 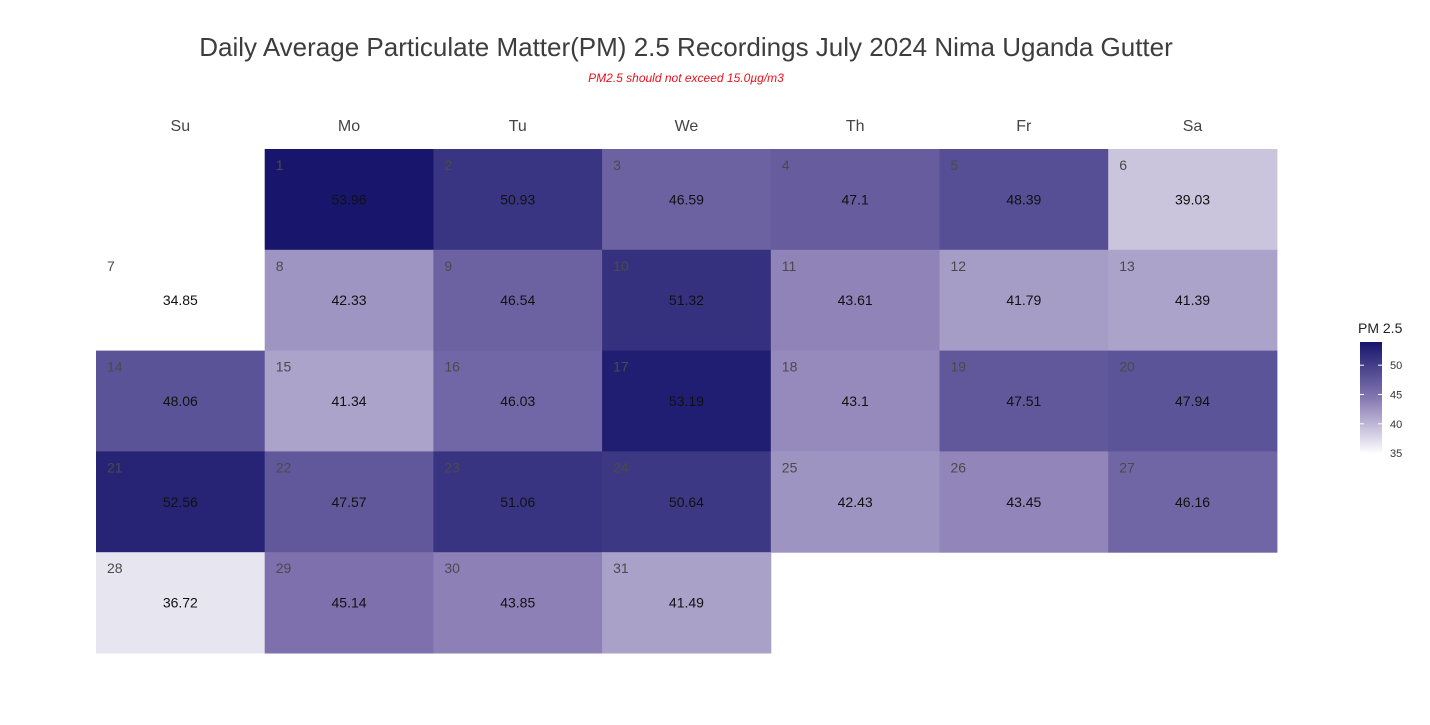 I want to click on day-value-label: 39.03, so click(x=1192, y=199).